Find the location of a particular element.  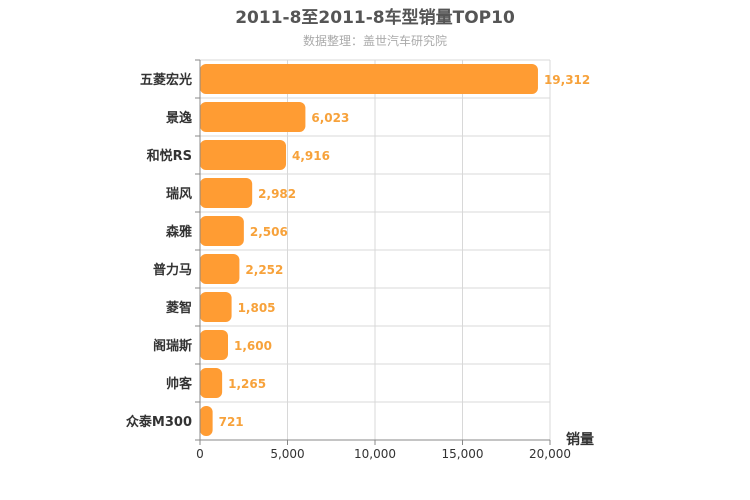

data-label: 2,252 is located at coordinates (264, 270).